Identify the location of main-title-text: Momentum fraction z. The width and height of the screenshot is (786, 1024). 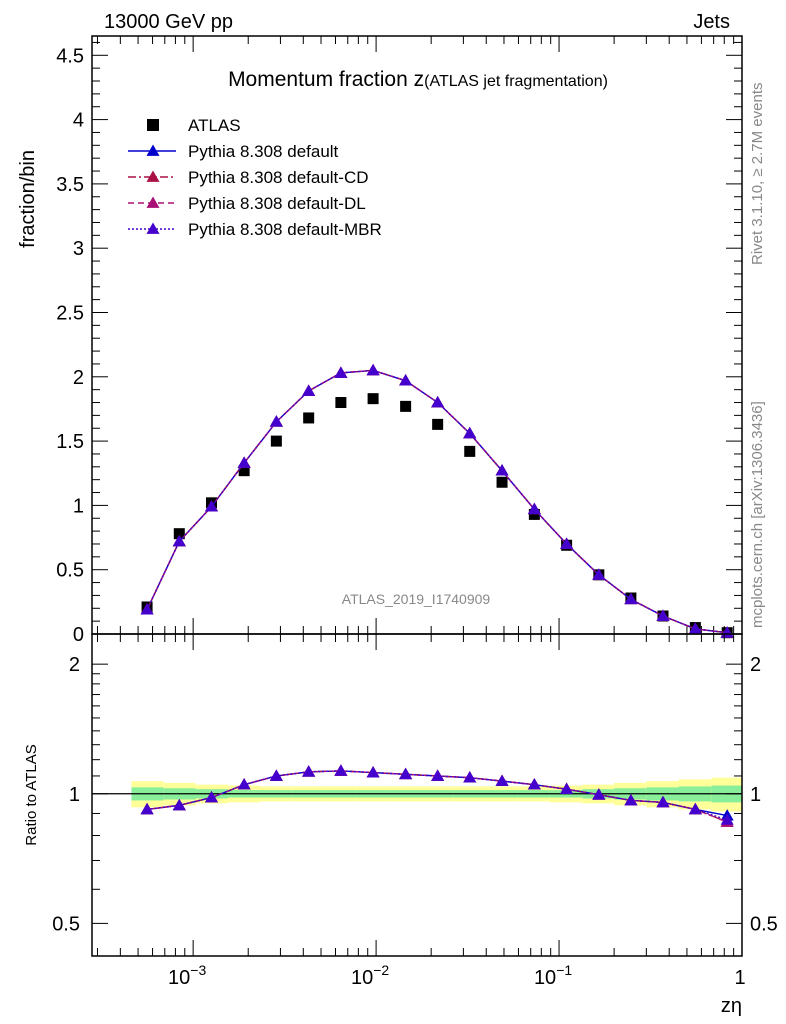
(326, 79).